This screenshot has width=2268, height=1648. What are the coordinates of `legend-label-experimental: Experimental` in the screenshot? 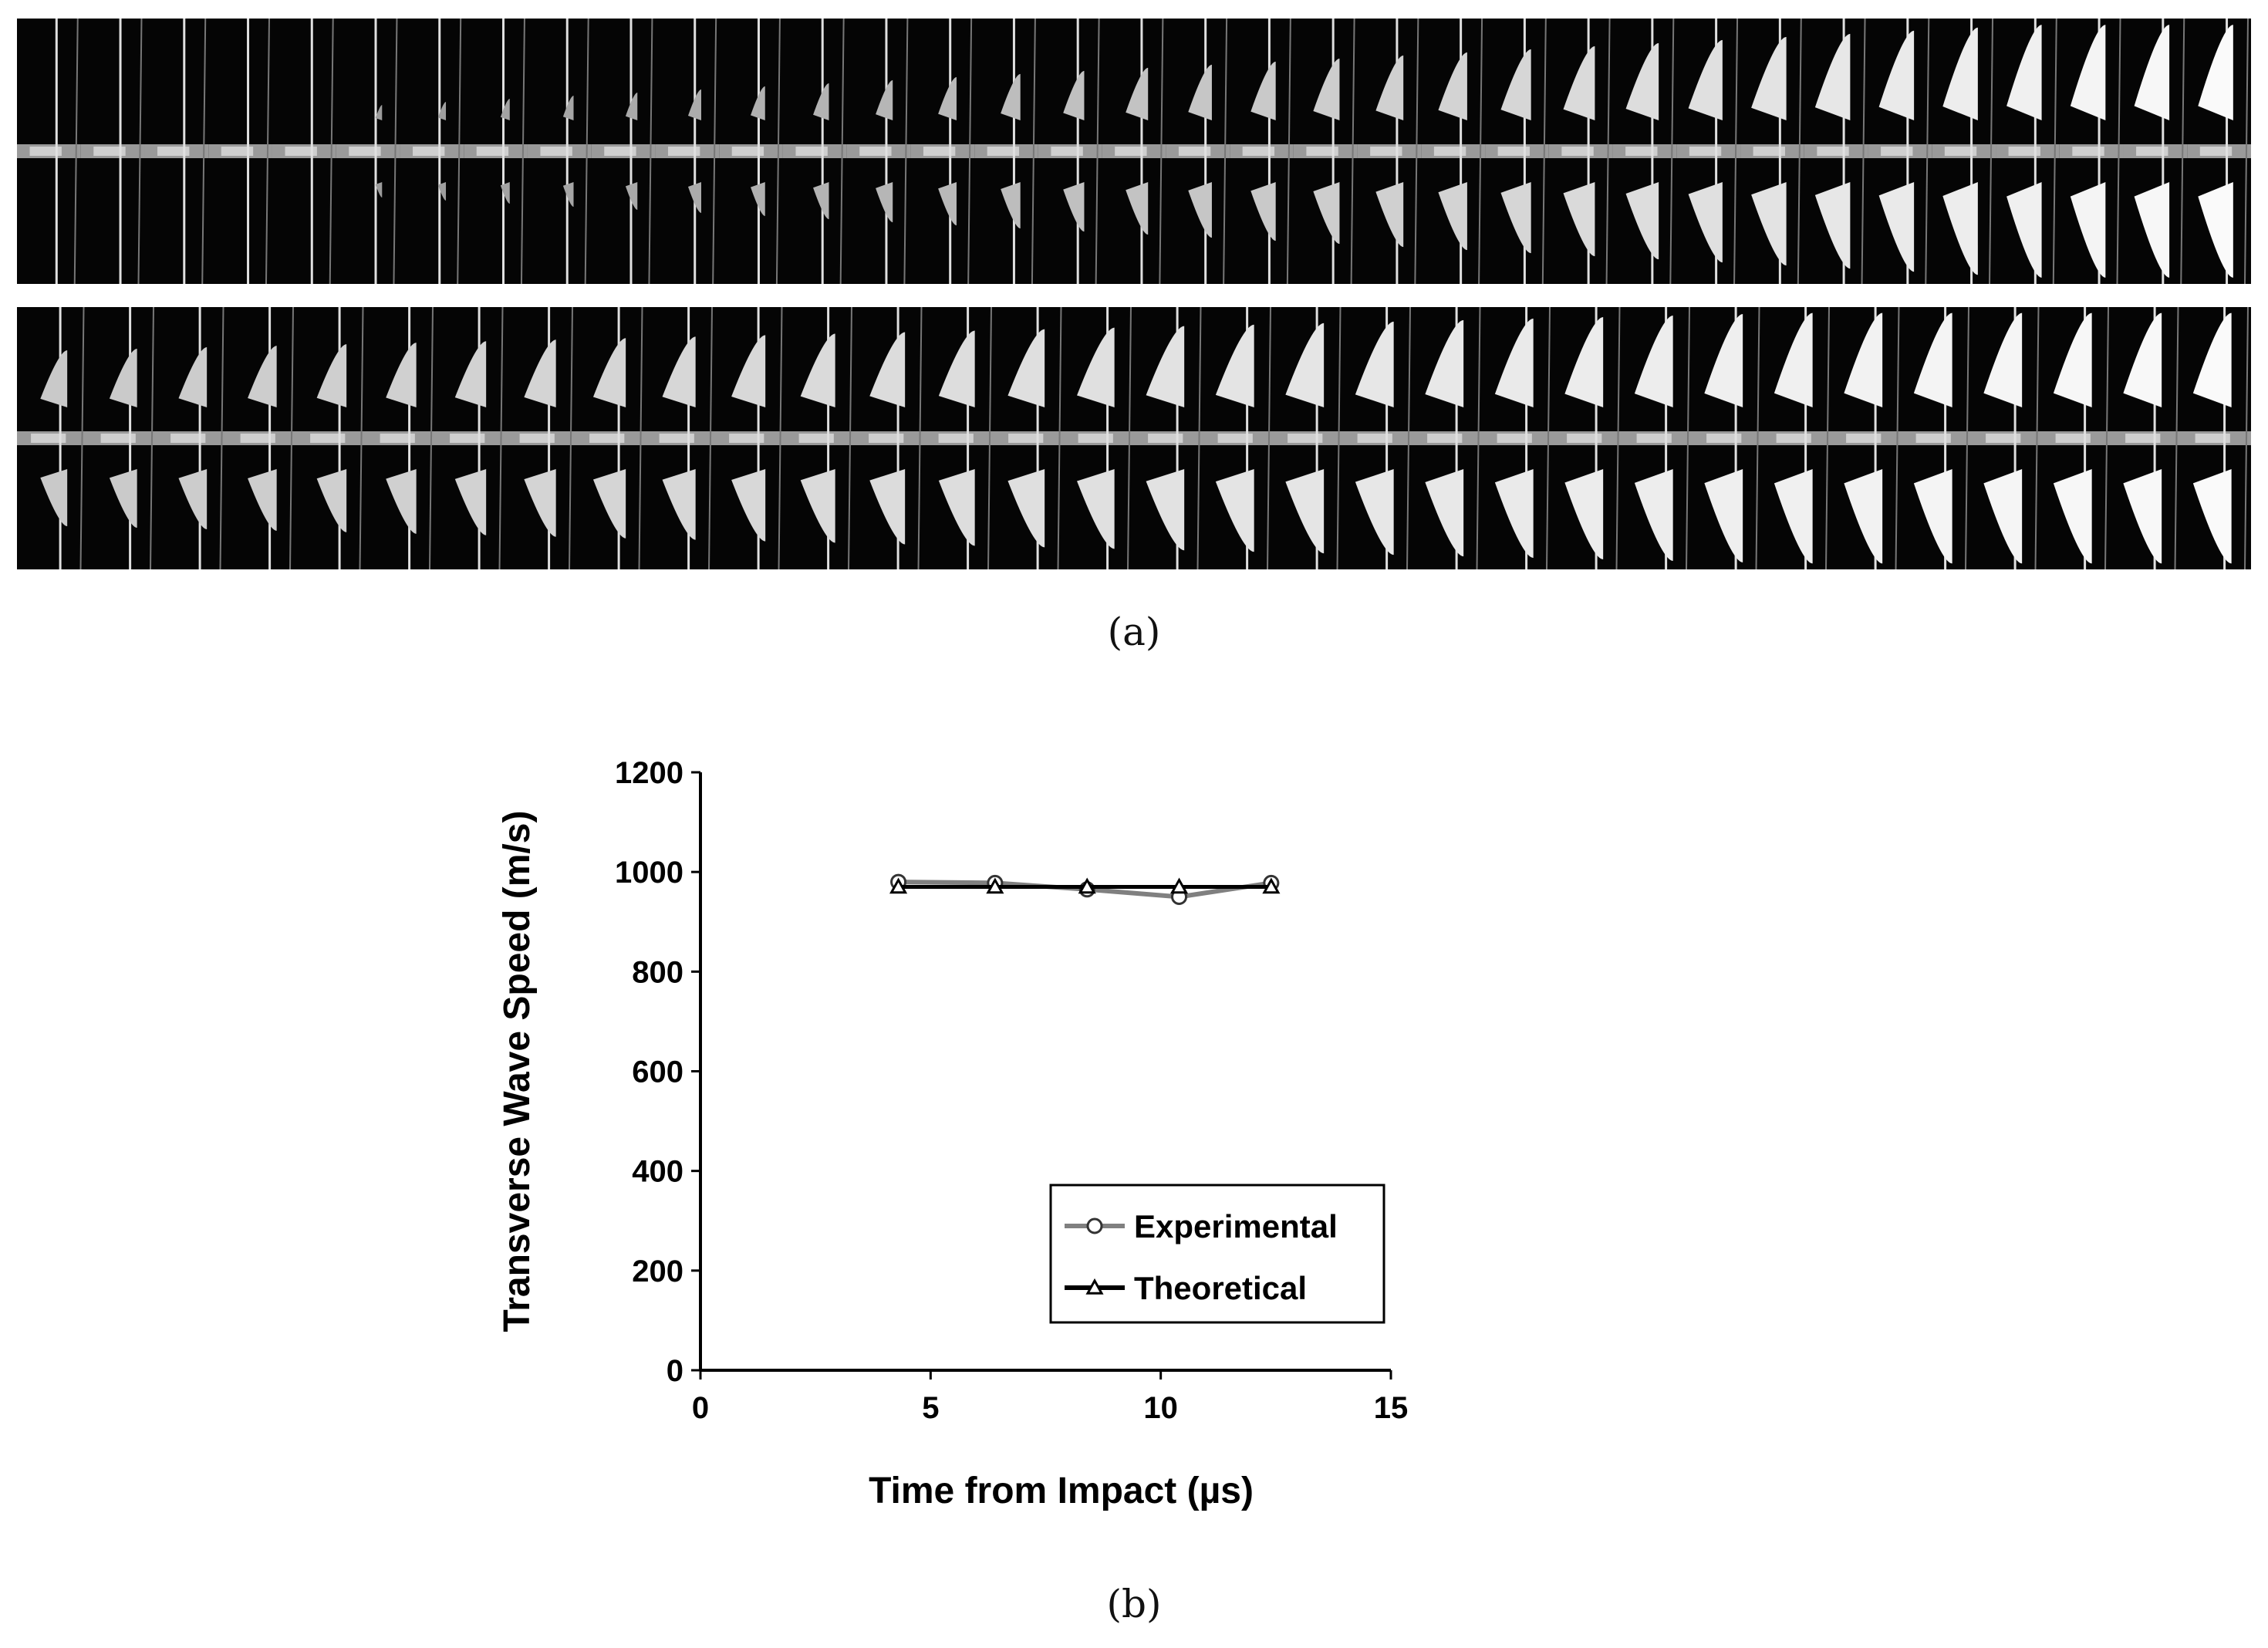 It's located at (1236, 1226).